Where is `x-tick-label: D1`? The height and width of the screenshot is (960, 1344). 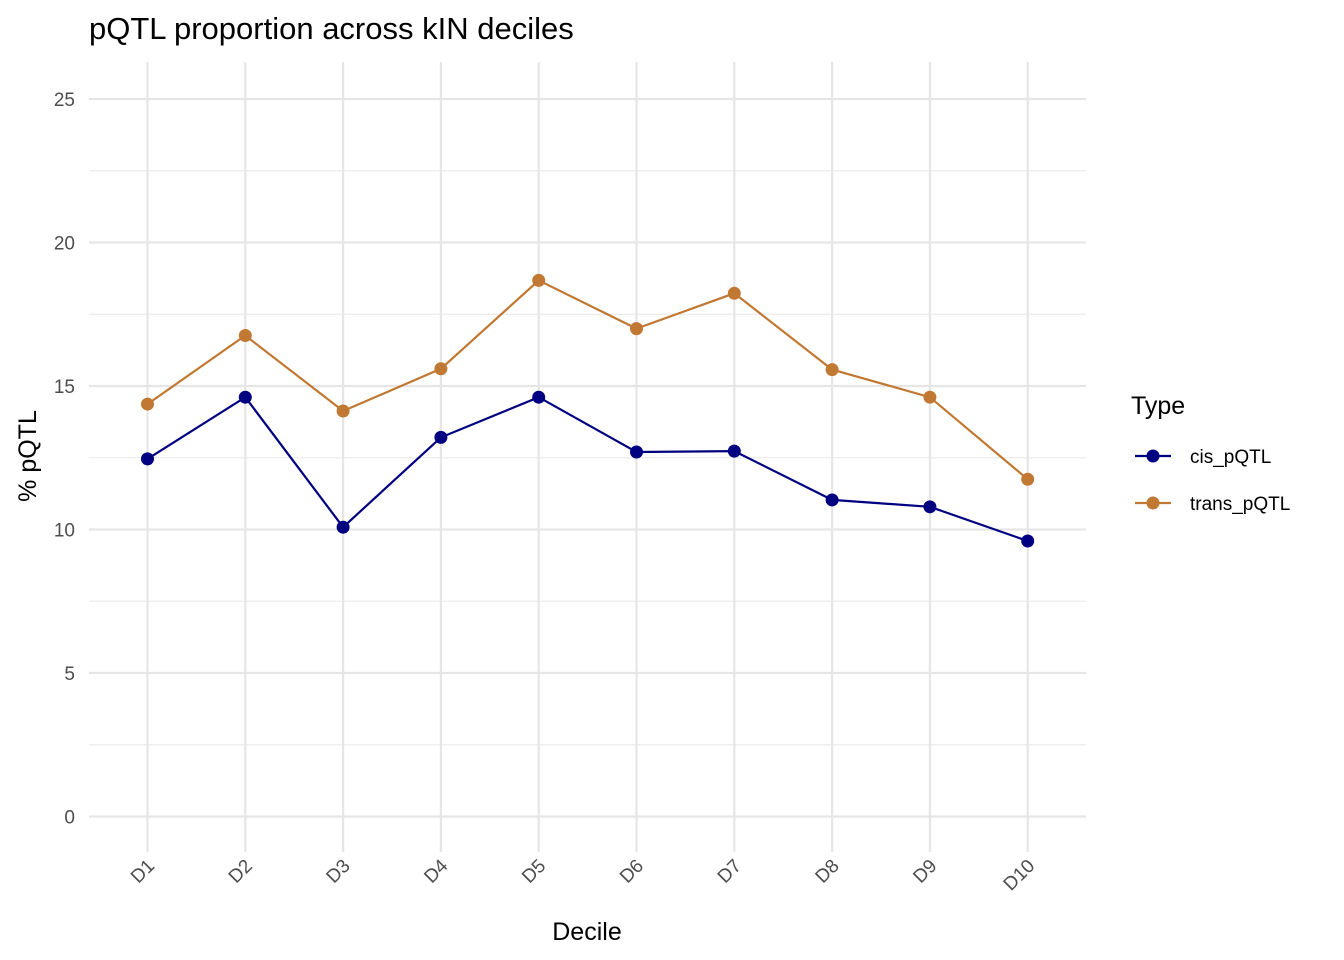
x-tick-label: D1 is located at coordinates (143, 872).